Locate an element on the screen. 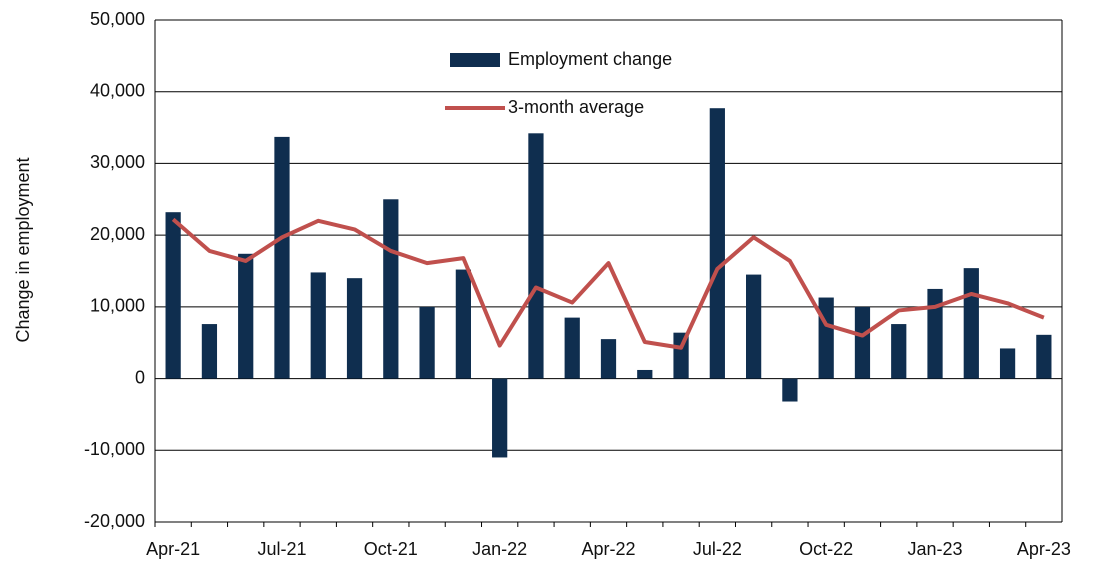  y-tick-label: 30,000 is located at coordinates (117, 162).